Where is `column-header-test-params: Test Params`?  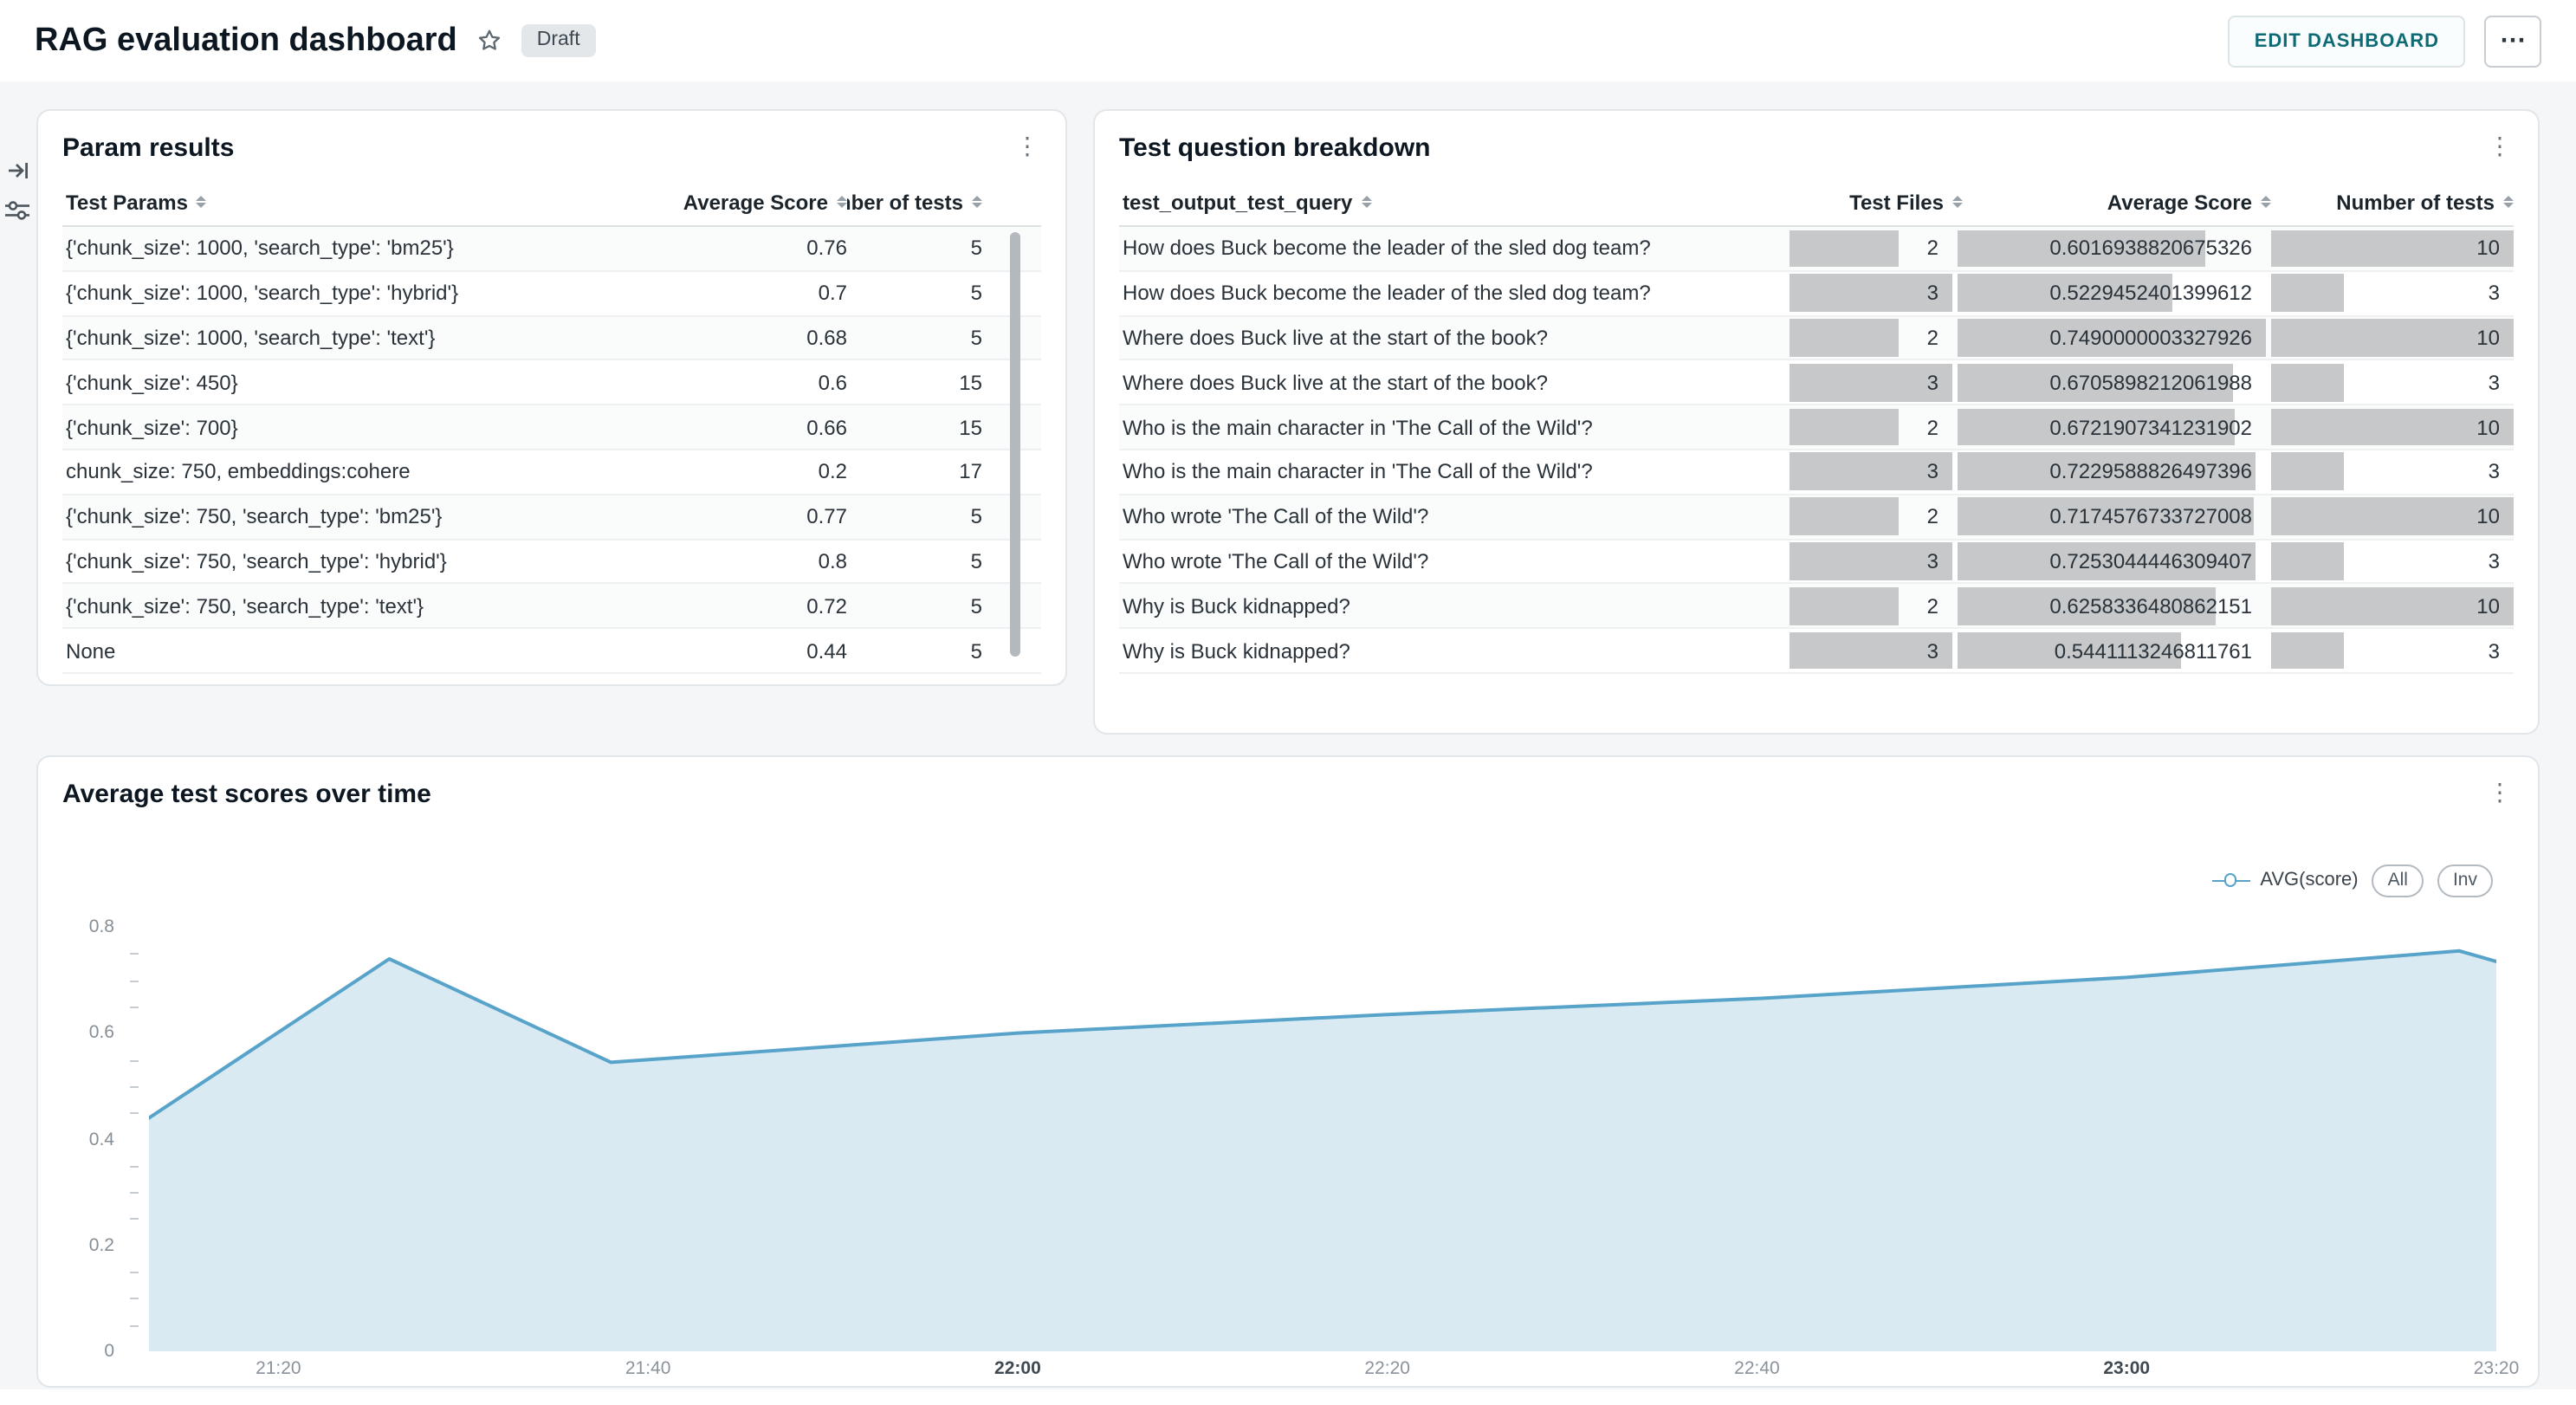 column-header-test-params: Test Params is located at coordinates (343, 202).